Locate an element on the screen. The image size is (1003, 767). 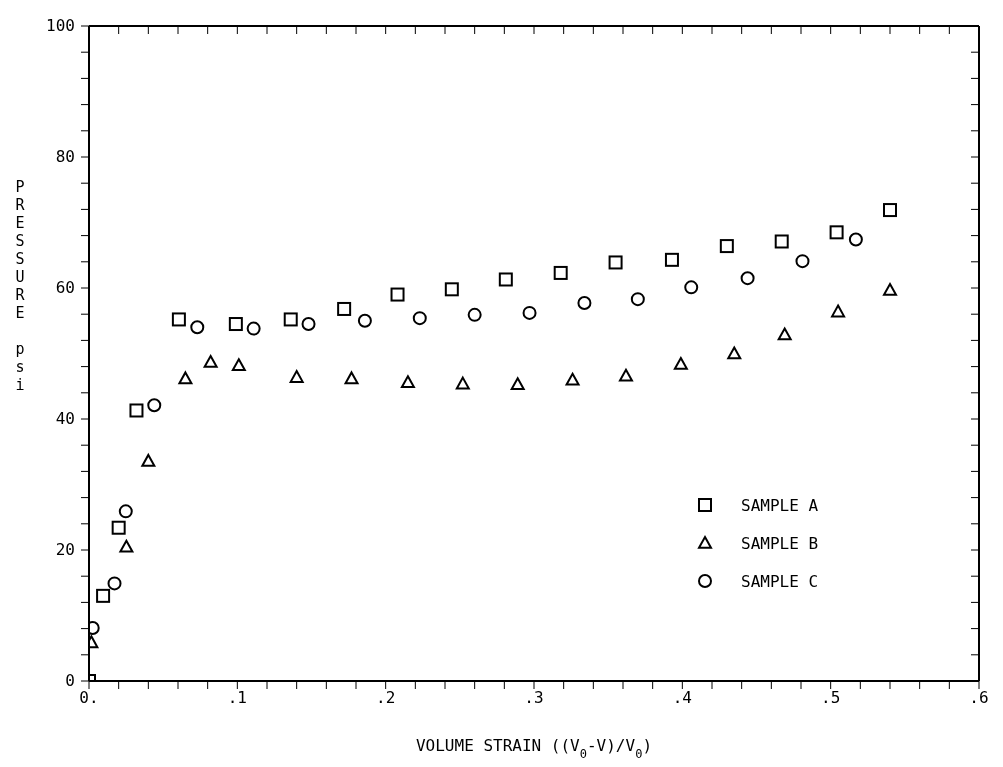
y-tick-label: 20 is located at coordinates (65, 549).